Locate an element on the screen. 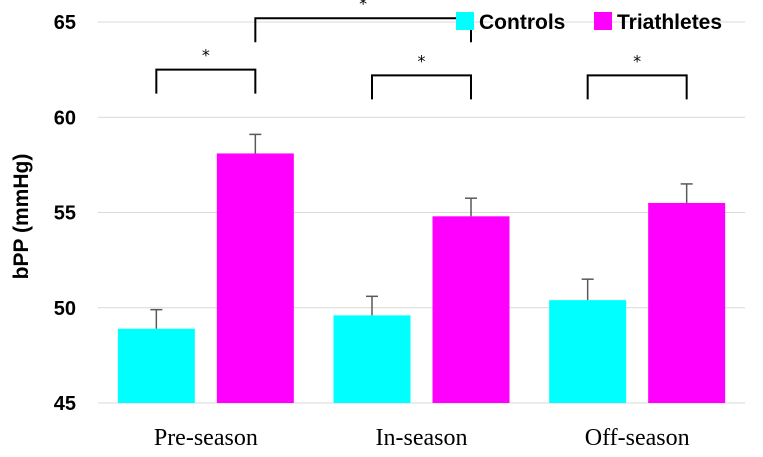 The height and width of the screenshot is (457, 763). bar-controls-in-season is located at coordinates (372, 359).